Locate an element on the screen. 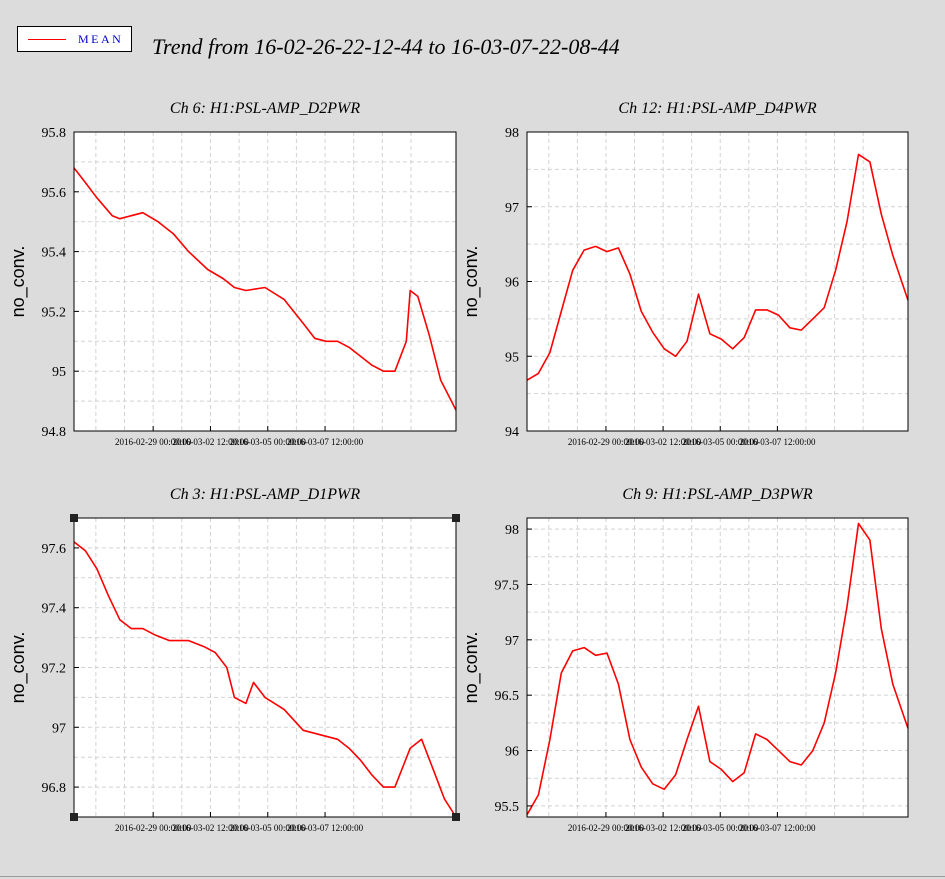 This screenshot has height=879, width=945. chart-title: Ch 9: H1:PSL-AMP_D3PWR is located at coordinates (717, 494).